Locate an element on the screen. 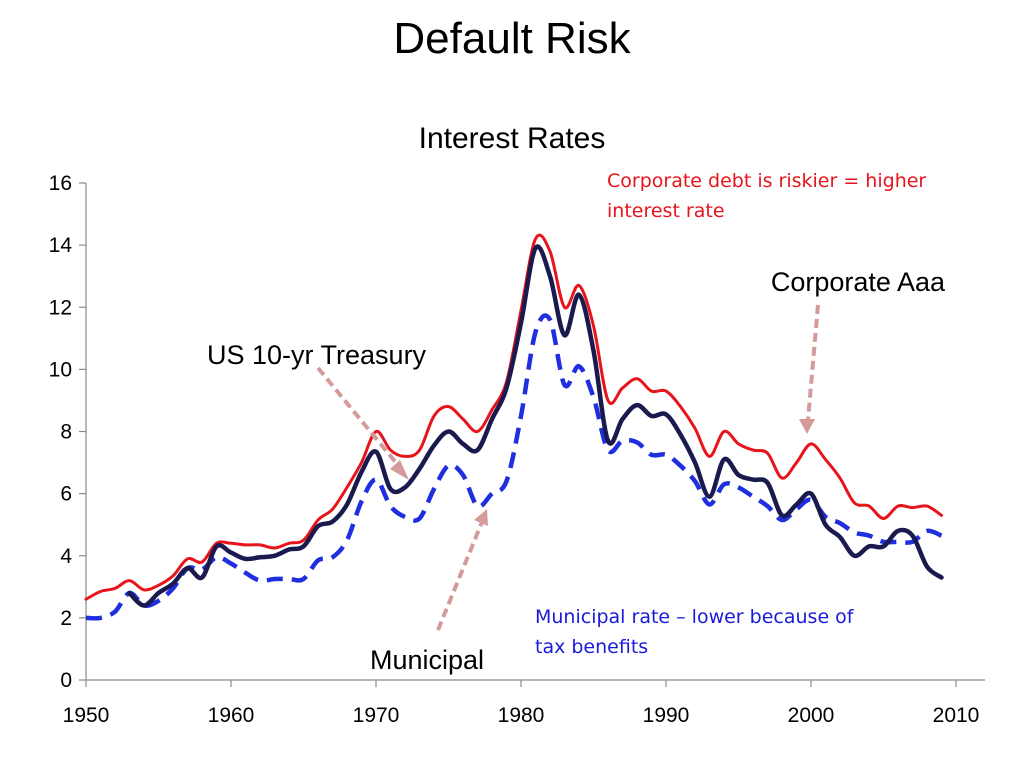 The height and width of the screenshot is (768, 1024). x-tick-label: 2010 is located at coordinates (956, 715).